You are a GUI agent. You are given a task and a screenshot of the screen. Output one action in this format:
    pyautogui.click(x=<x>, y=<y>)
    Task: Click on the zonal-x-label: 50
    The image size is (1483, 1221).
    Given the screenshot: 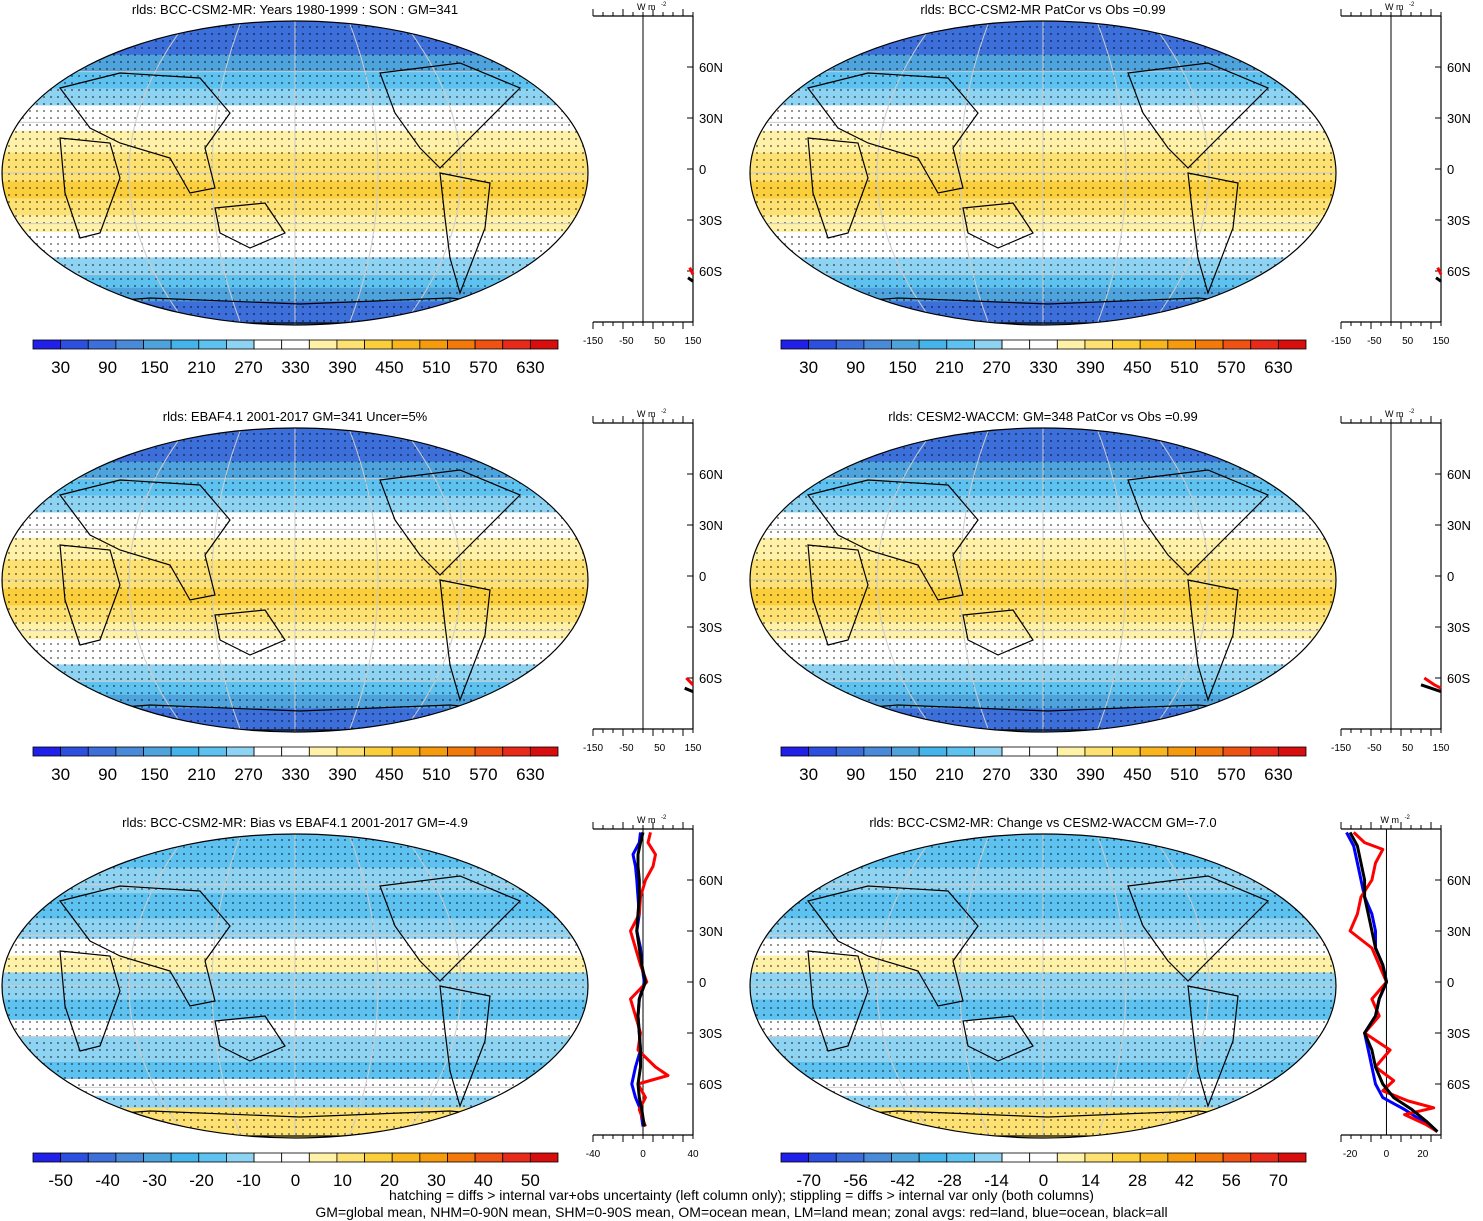 What is the action you would take?
    pyautogui.click(x=1408, y=341)
    